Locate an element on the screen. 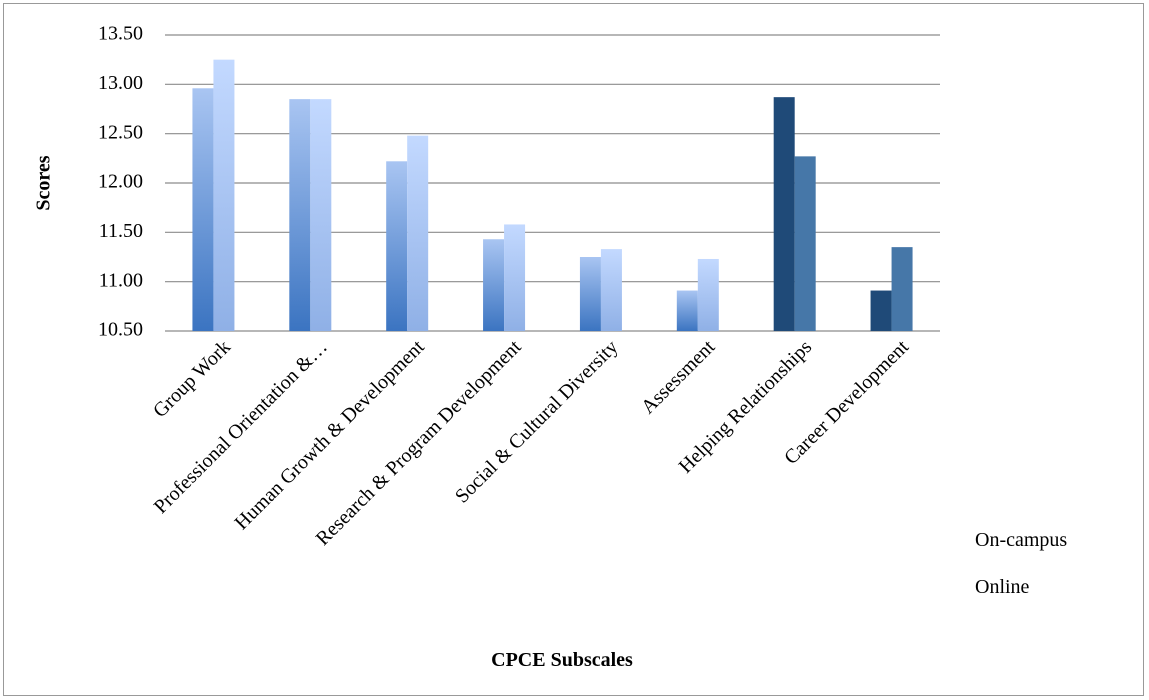 This screenshot has width=1149, height=700. x-category-label: Social & Cultural Diversity is located at coordinates (536, 421).